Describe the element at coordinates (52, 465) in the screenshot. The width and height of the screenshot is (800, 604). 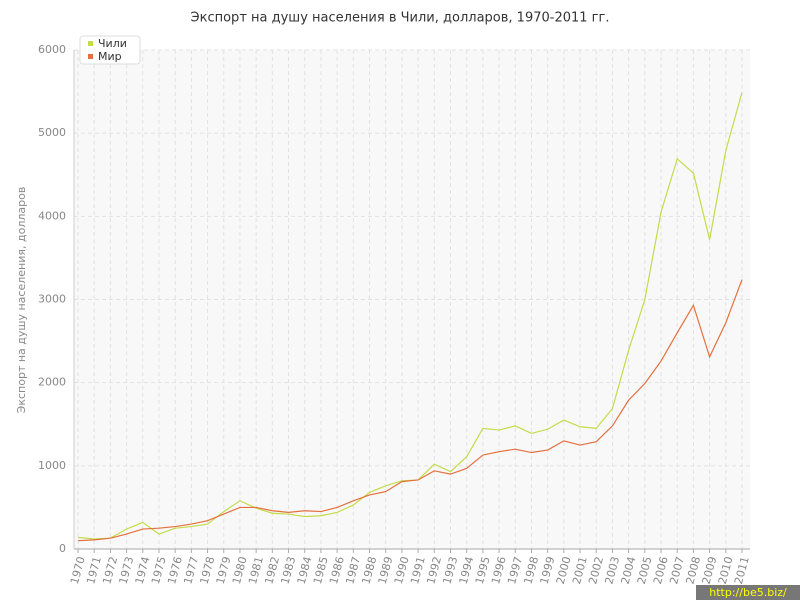
I see `y-tick-label: 1000` at that location.